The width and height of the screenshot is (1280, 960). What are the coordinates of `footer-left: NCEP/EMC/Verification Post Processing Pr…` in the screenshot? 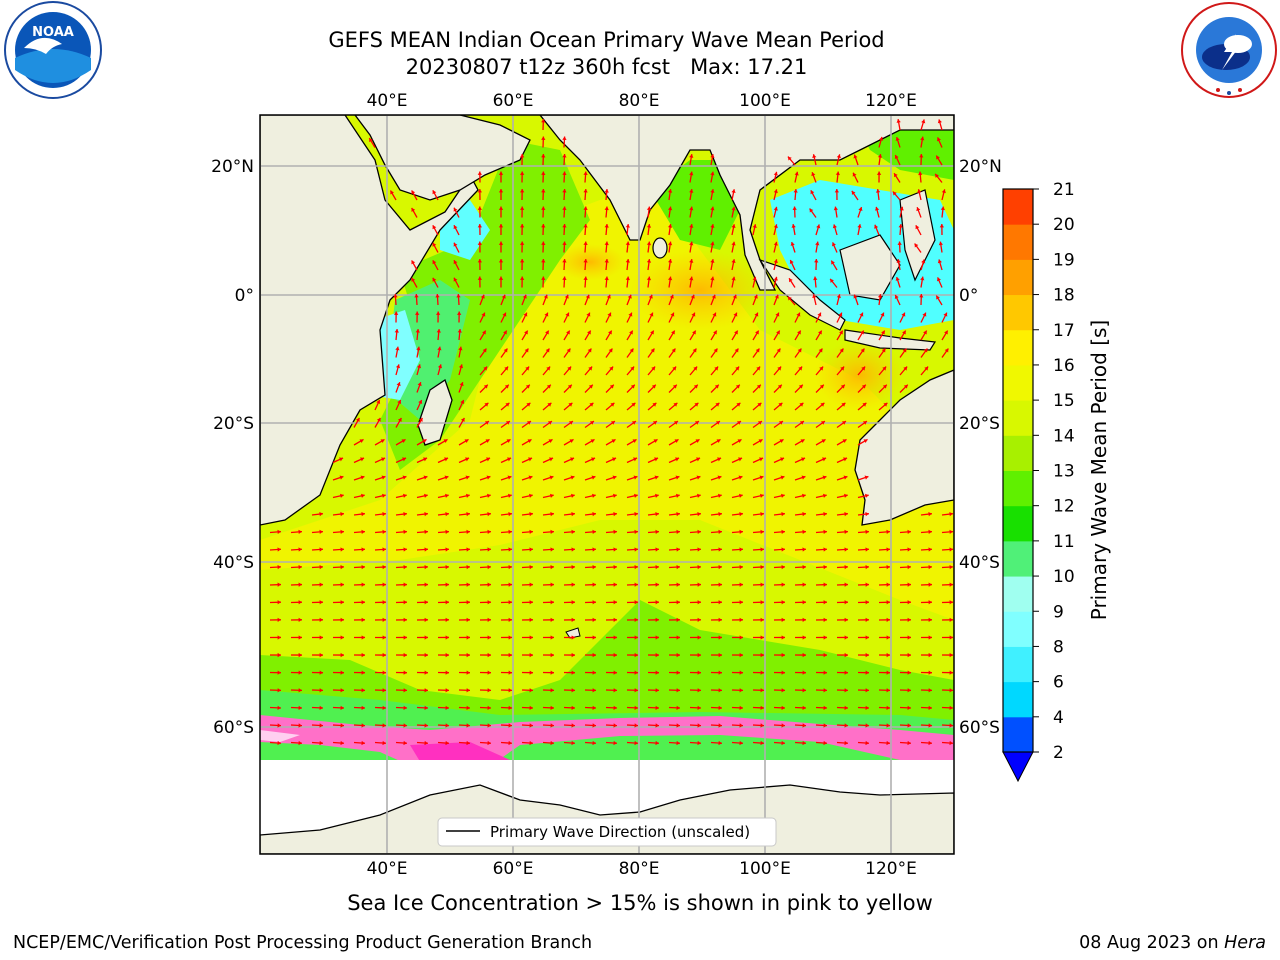 It's located at (303, 943).